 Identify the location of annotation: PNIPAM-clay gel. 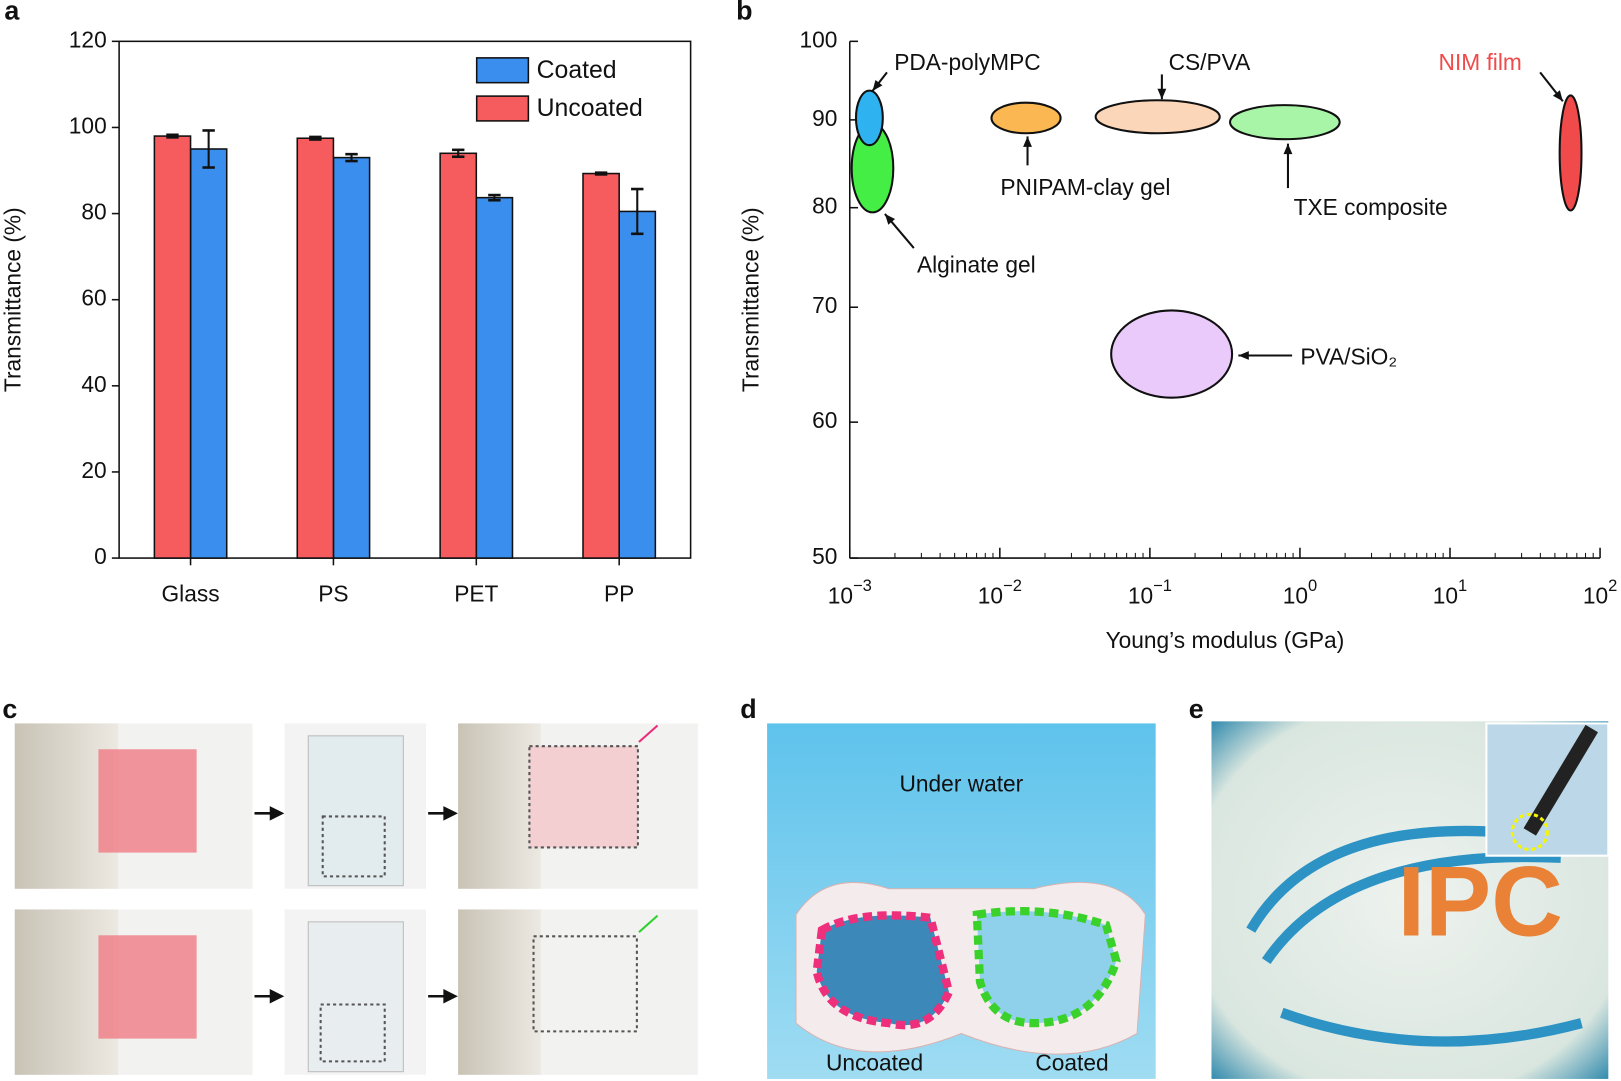
(1085, 187).